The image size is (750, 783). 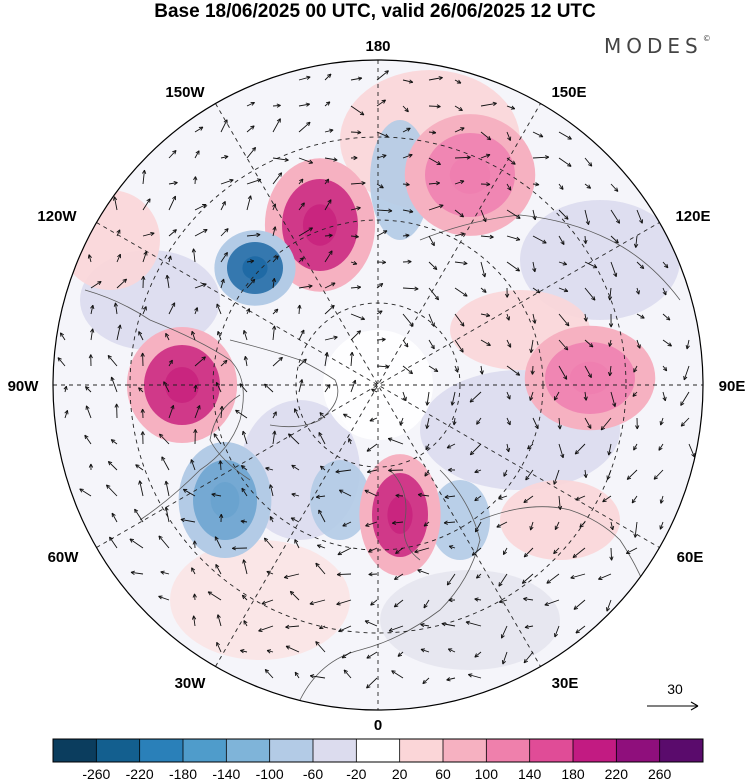 I want to click on positive-anomaly-north-pacific-core, so click(x=320, y=225).